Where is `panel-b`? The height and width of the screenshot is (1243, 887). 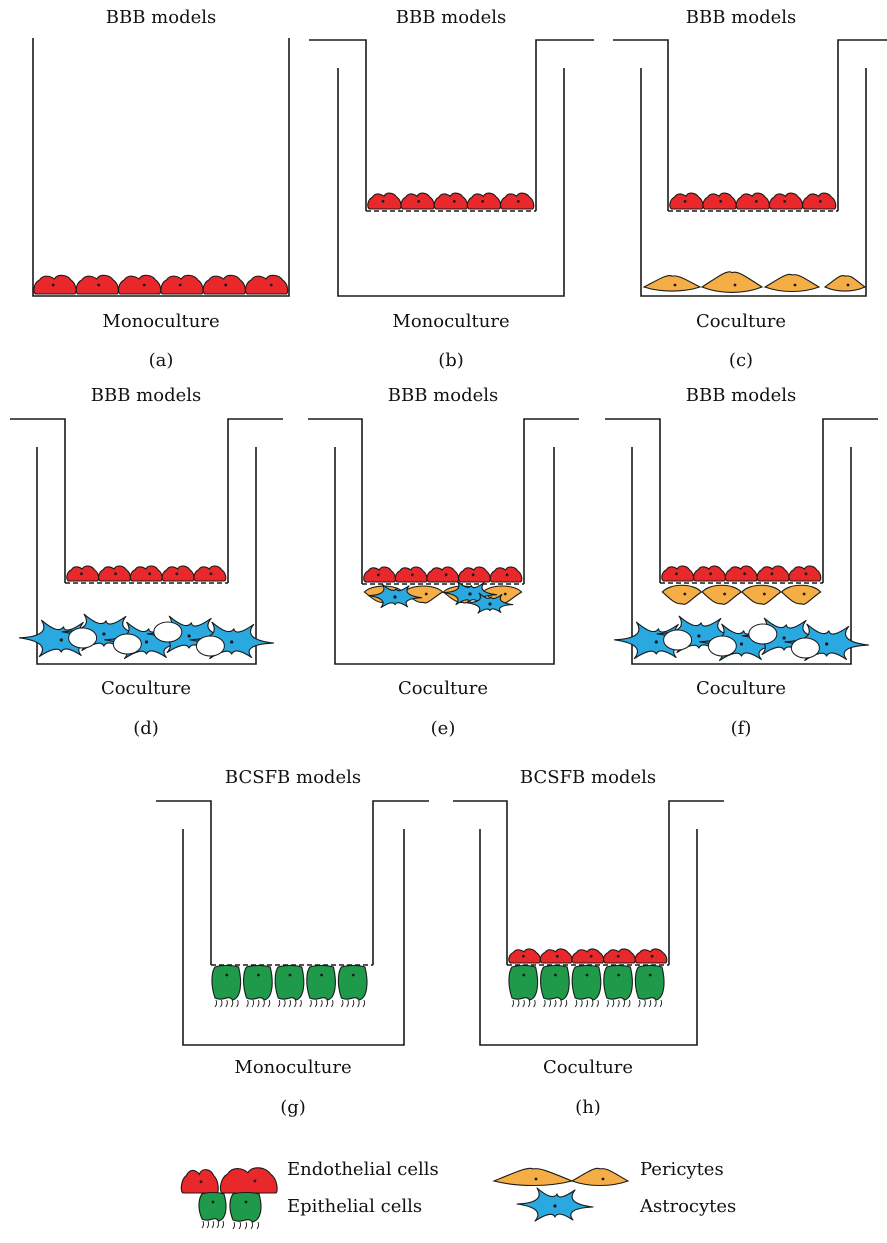 panel-b is located at coordinates (451, 168).